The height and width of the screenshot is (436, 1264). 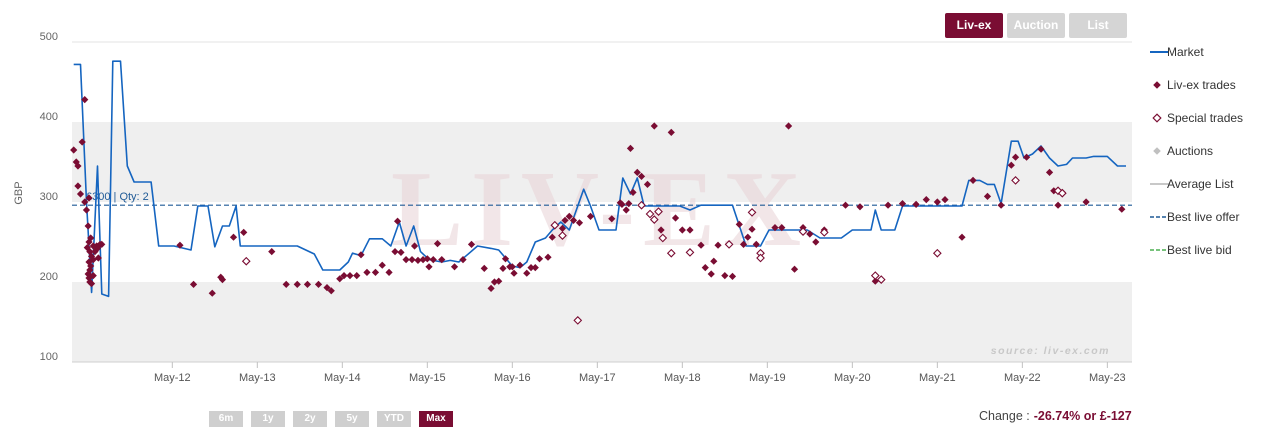 I want to click on range-max-button: Max, so click(x=436, y=419).